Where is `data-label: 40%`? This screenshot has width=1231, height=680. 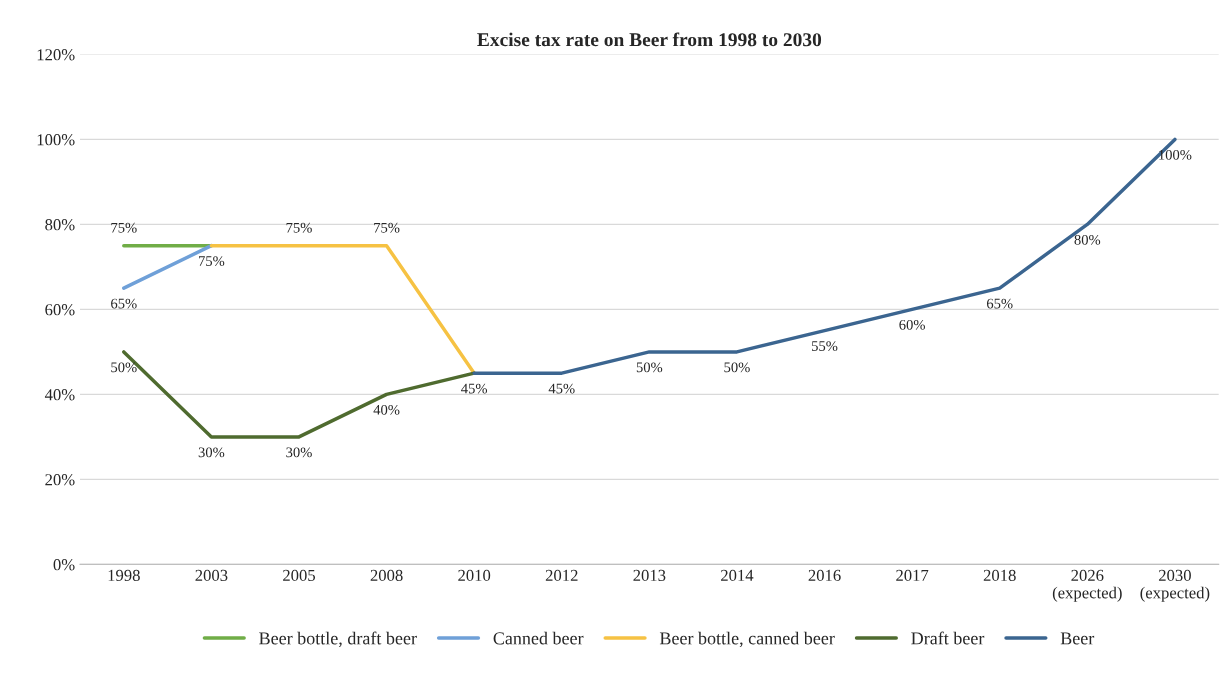 data-label: 40% is located at coordinates (386, 409).